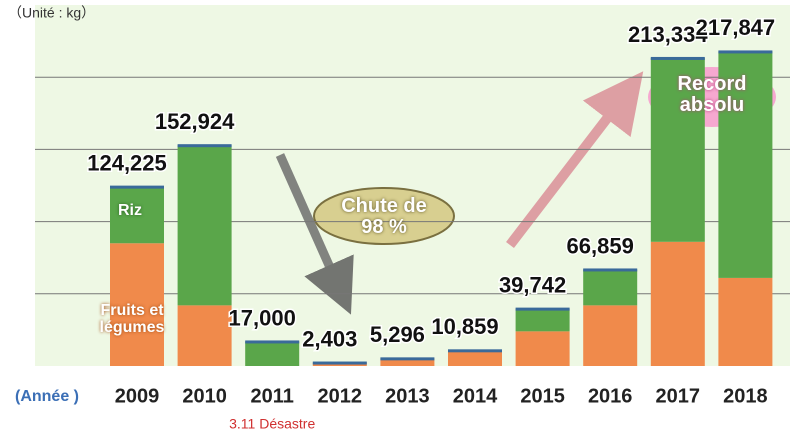  I want to click on legend-rice: Riz, so click(130, 210).